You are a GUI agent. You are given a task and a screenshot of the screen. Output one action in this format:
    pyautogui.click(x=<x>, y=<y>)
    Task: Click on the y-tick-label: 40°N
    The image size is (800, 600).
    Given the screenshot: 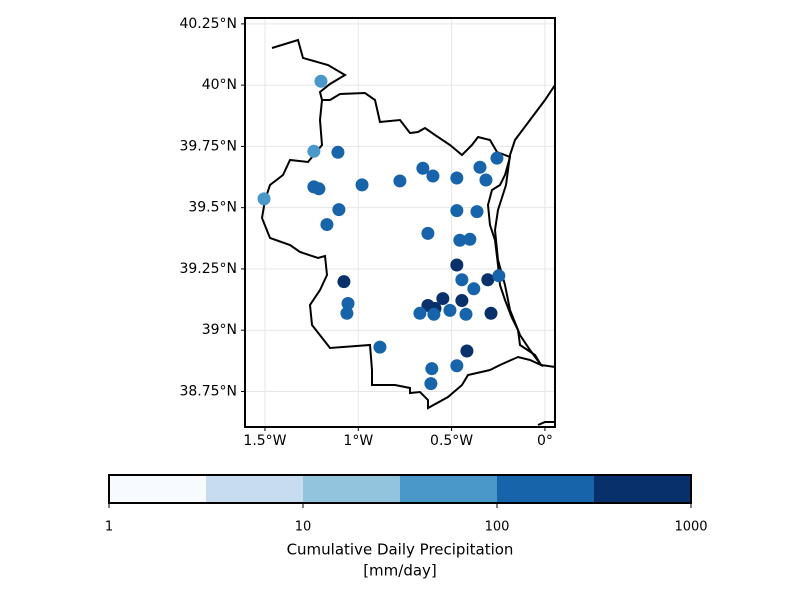 What is the action you would take?
    pyautogui.click(x=219, y=85)
    